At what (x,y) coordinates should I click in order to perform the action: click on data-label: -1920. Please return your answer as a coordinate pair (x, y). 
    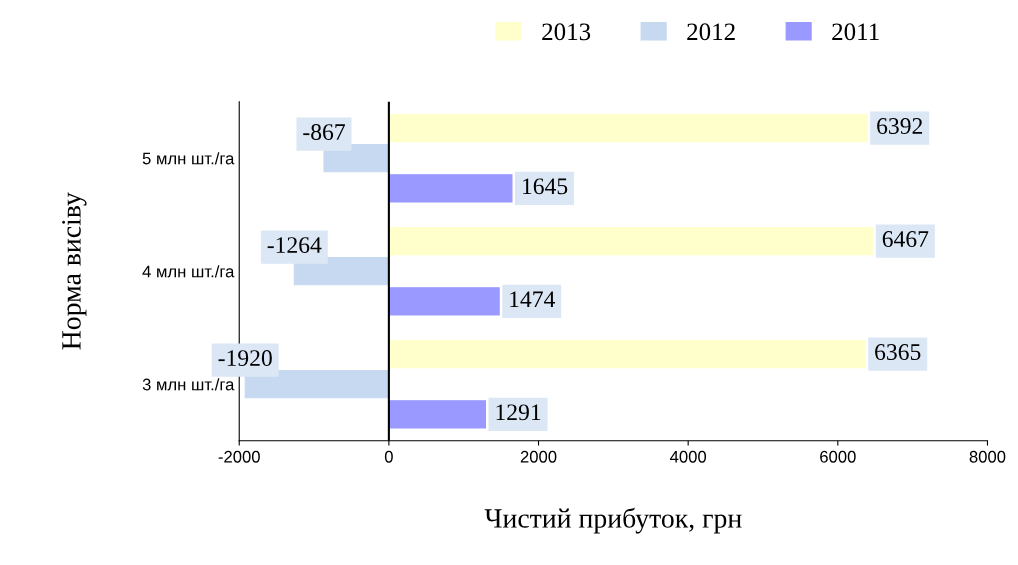
    Looking at the image, I should click on (245, 358).